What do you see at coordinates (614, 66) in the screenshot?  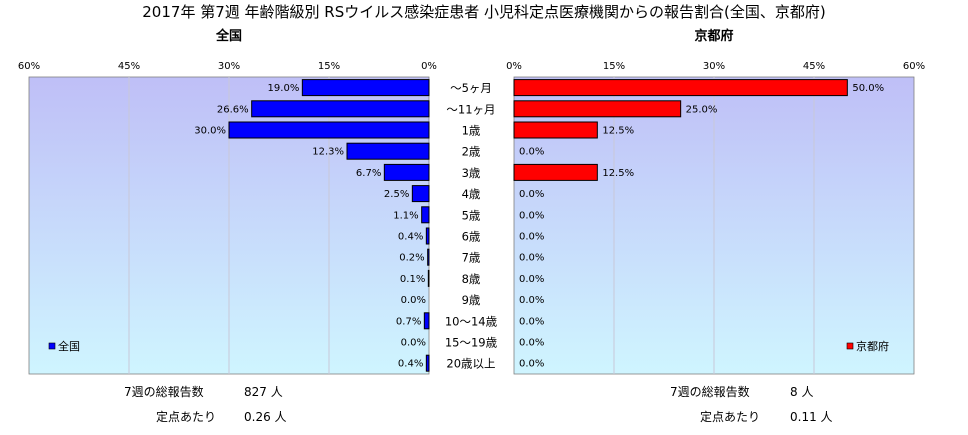 I see `right-tick-label: 15%` at bounding box center [614, 66].